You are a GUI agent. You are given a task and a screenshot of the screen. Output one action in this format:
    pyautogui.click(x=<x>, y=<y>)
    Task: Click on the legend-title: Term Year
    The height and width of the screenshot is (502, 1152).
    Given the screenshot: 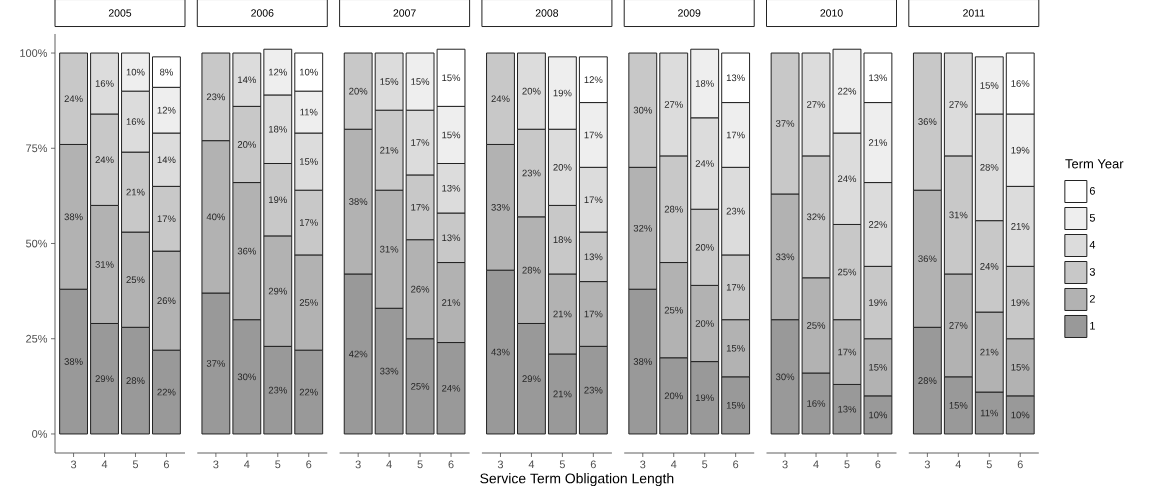 What is the action you would take?
    pyautogui.click(x=1094, y=164)
    